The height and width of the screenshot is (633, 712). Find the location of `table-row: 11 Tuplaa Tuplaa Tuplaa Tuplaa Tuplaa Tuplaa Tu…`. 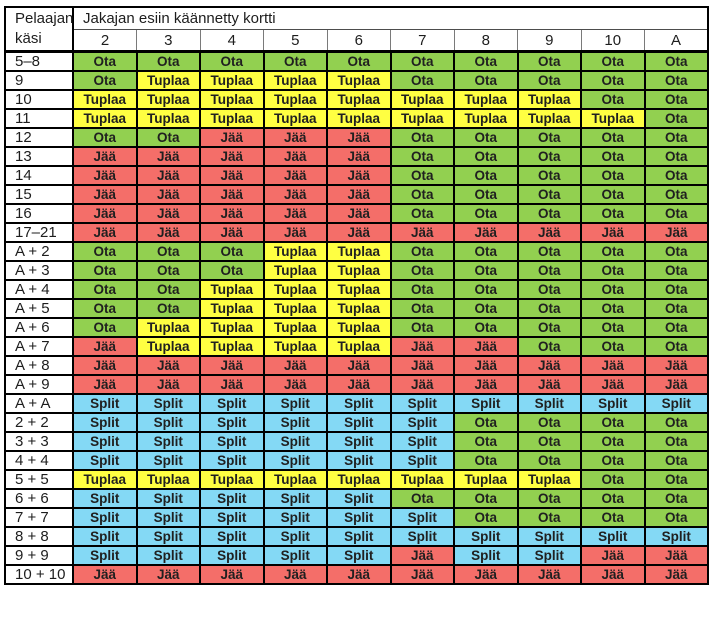

table-row: 11 Tuplaa Tuplaa Tuplaa Tuplaa Tuplaa Tuplaa Tu… is located at coordinates (357, 118).